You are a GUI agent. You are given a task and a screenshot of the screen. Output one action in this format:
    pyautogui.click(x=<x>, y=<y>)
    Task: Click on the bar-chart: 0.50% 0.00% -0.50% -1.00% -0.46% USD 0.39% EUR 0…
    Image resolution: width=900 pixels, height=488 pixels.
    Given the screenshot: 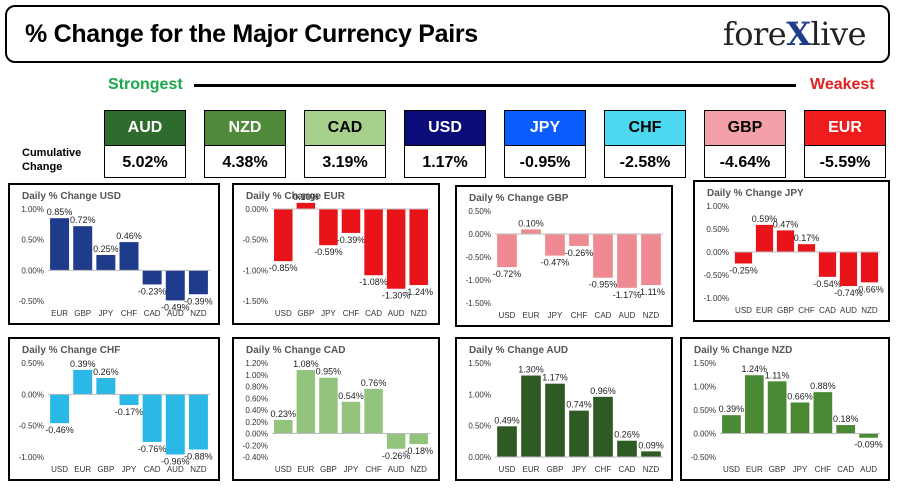 What is the action you would take?
    pyautogui.click(x=116, y=416)
    